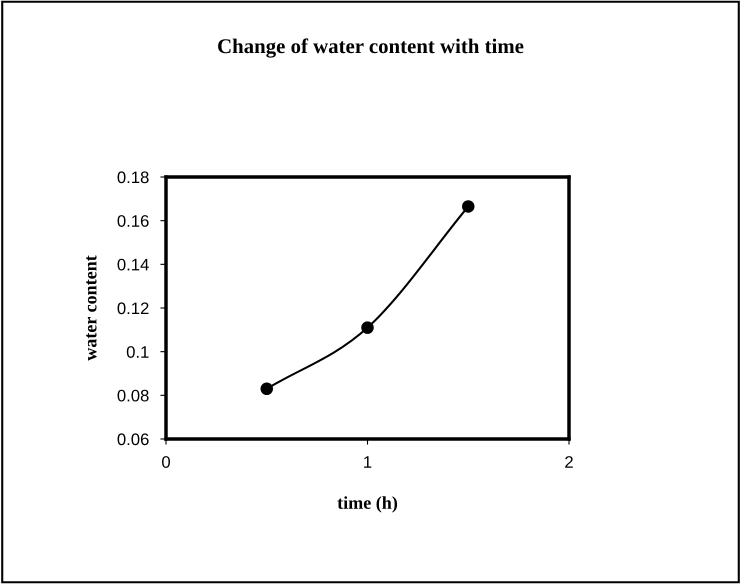  Describe the element at coordinates (133, 396) in the screenshot. I see `y-tick-label: 0.08` at that location.